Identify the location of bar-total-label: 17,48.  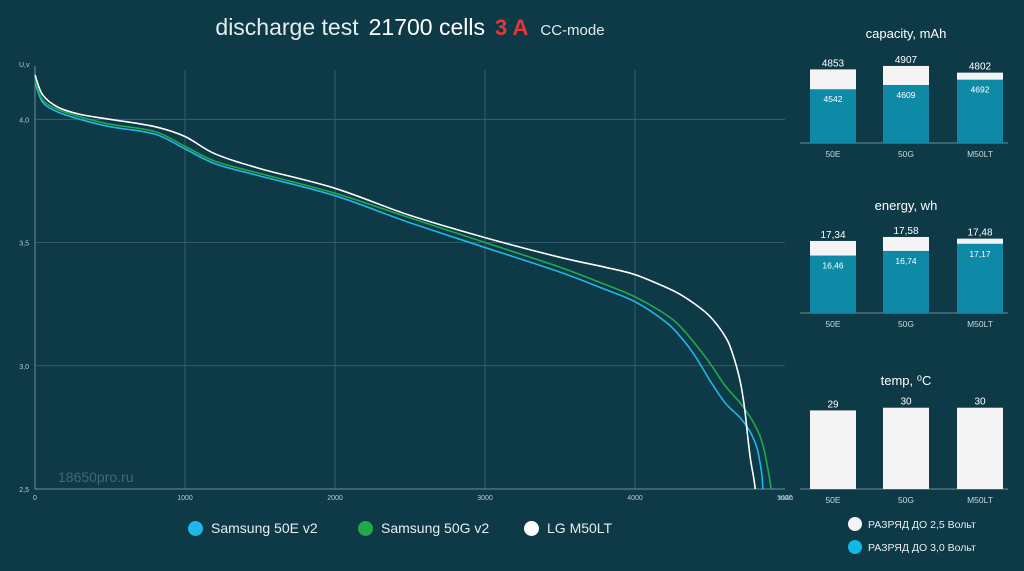
(979, 233).